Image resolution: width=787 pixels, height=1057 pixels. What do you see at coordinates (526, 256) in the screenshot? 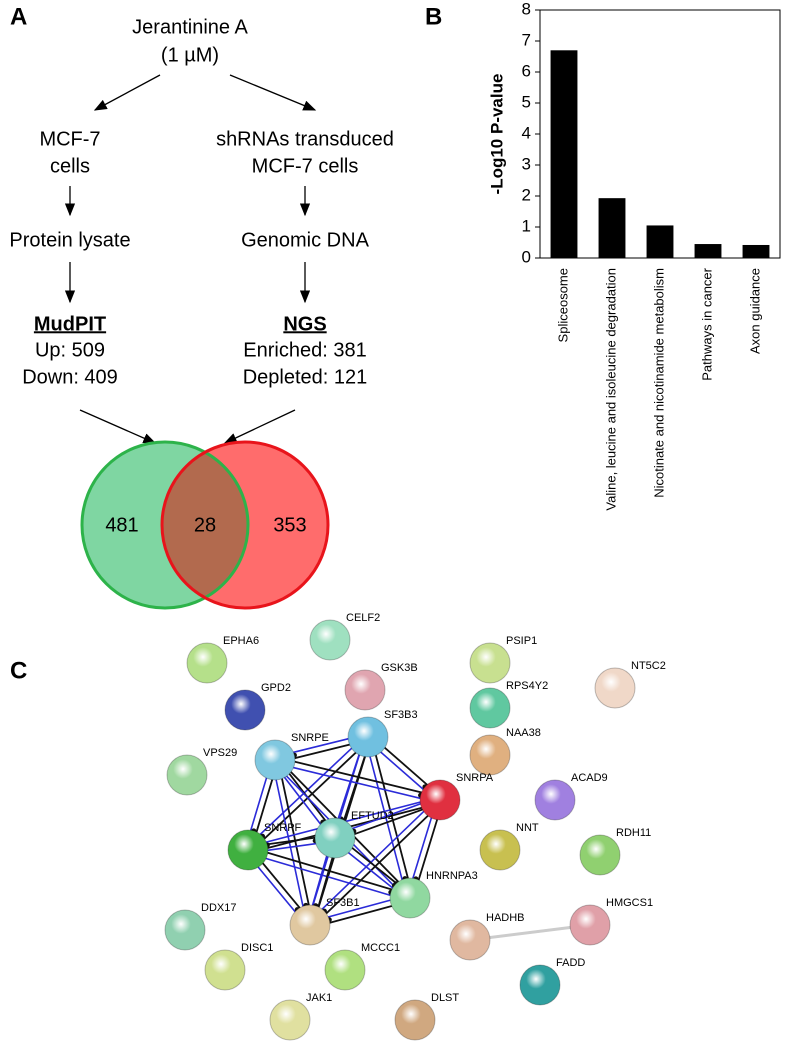
I see `y-tick-label: 0` at bounding box center [526, 256].